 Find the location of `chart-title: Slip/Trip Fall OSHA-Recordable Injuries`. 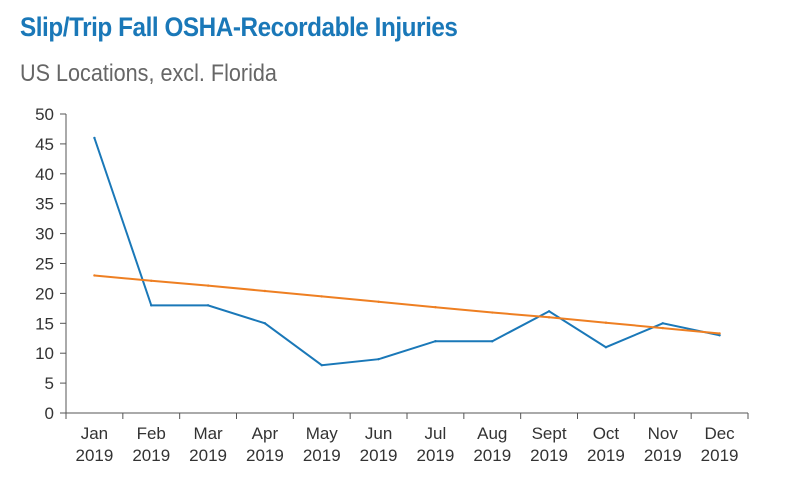

chart-title: Slip/Trip Fall OSHA-Recordable Injuries is located at coordinates (239, 27).